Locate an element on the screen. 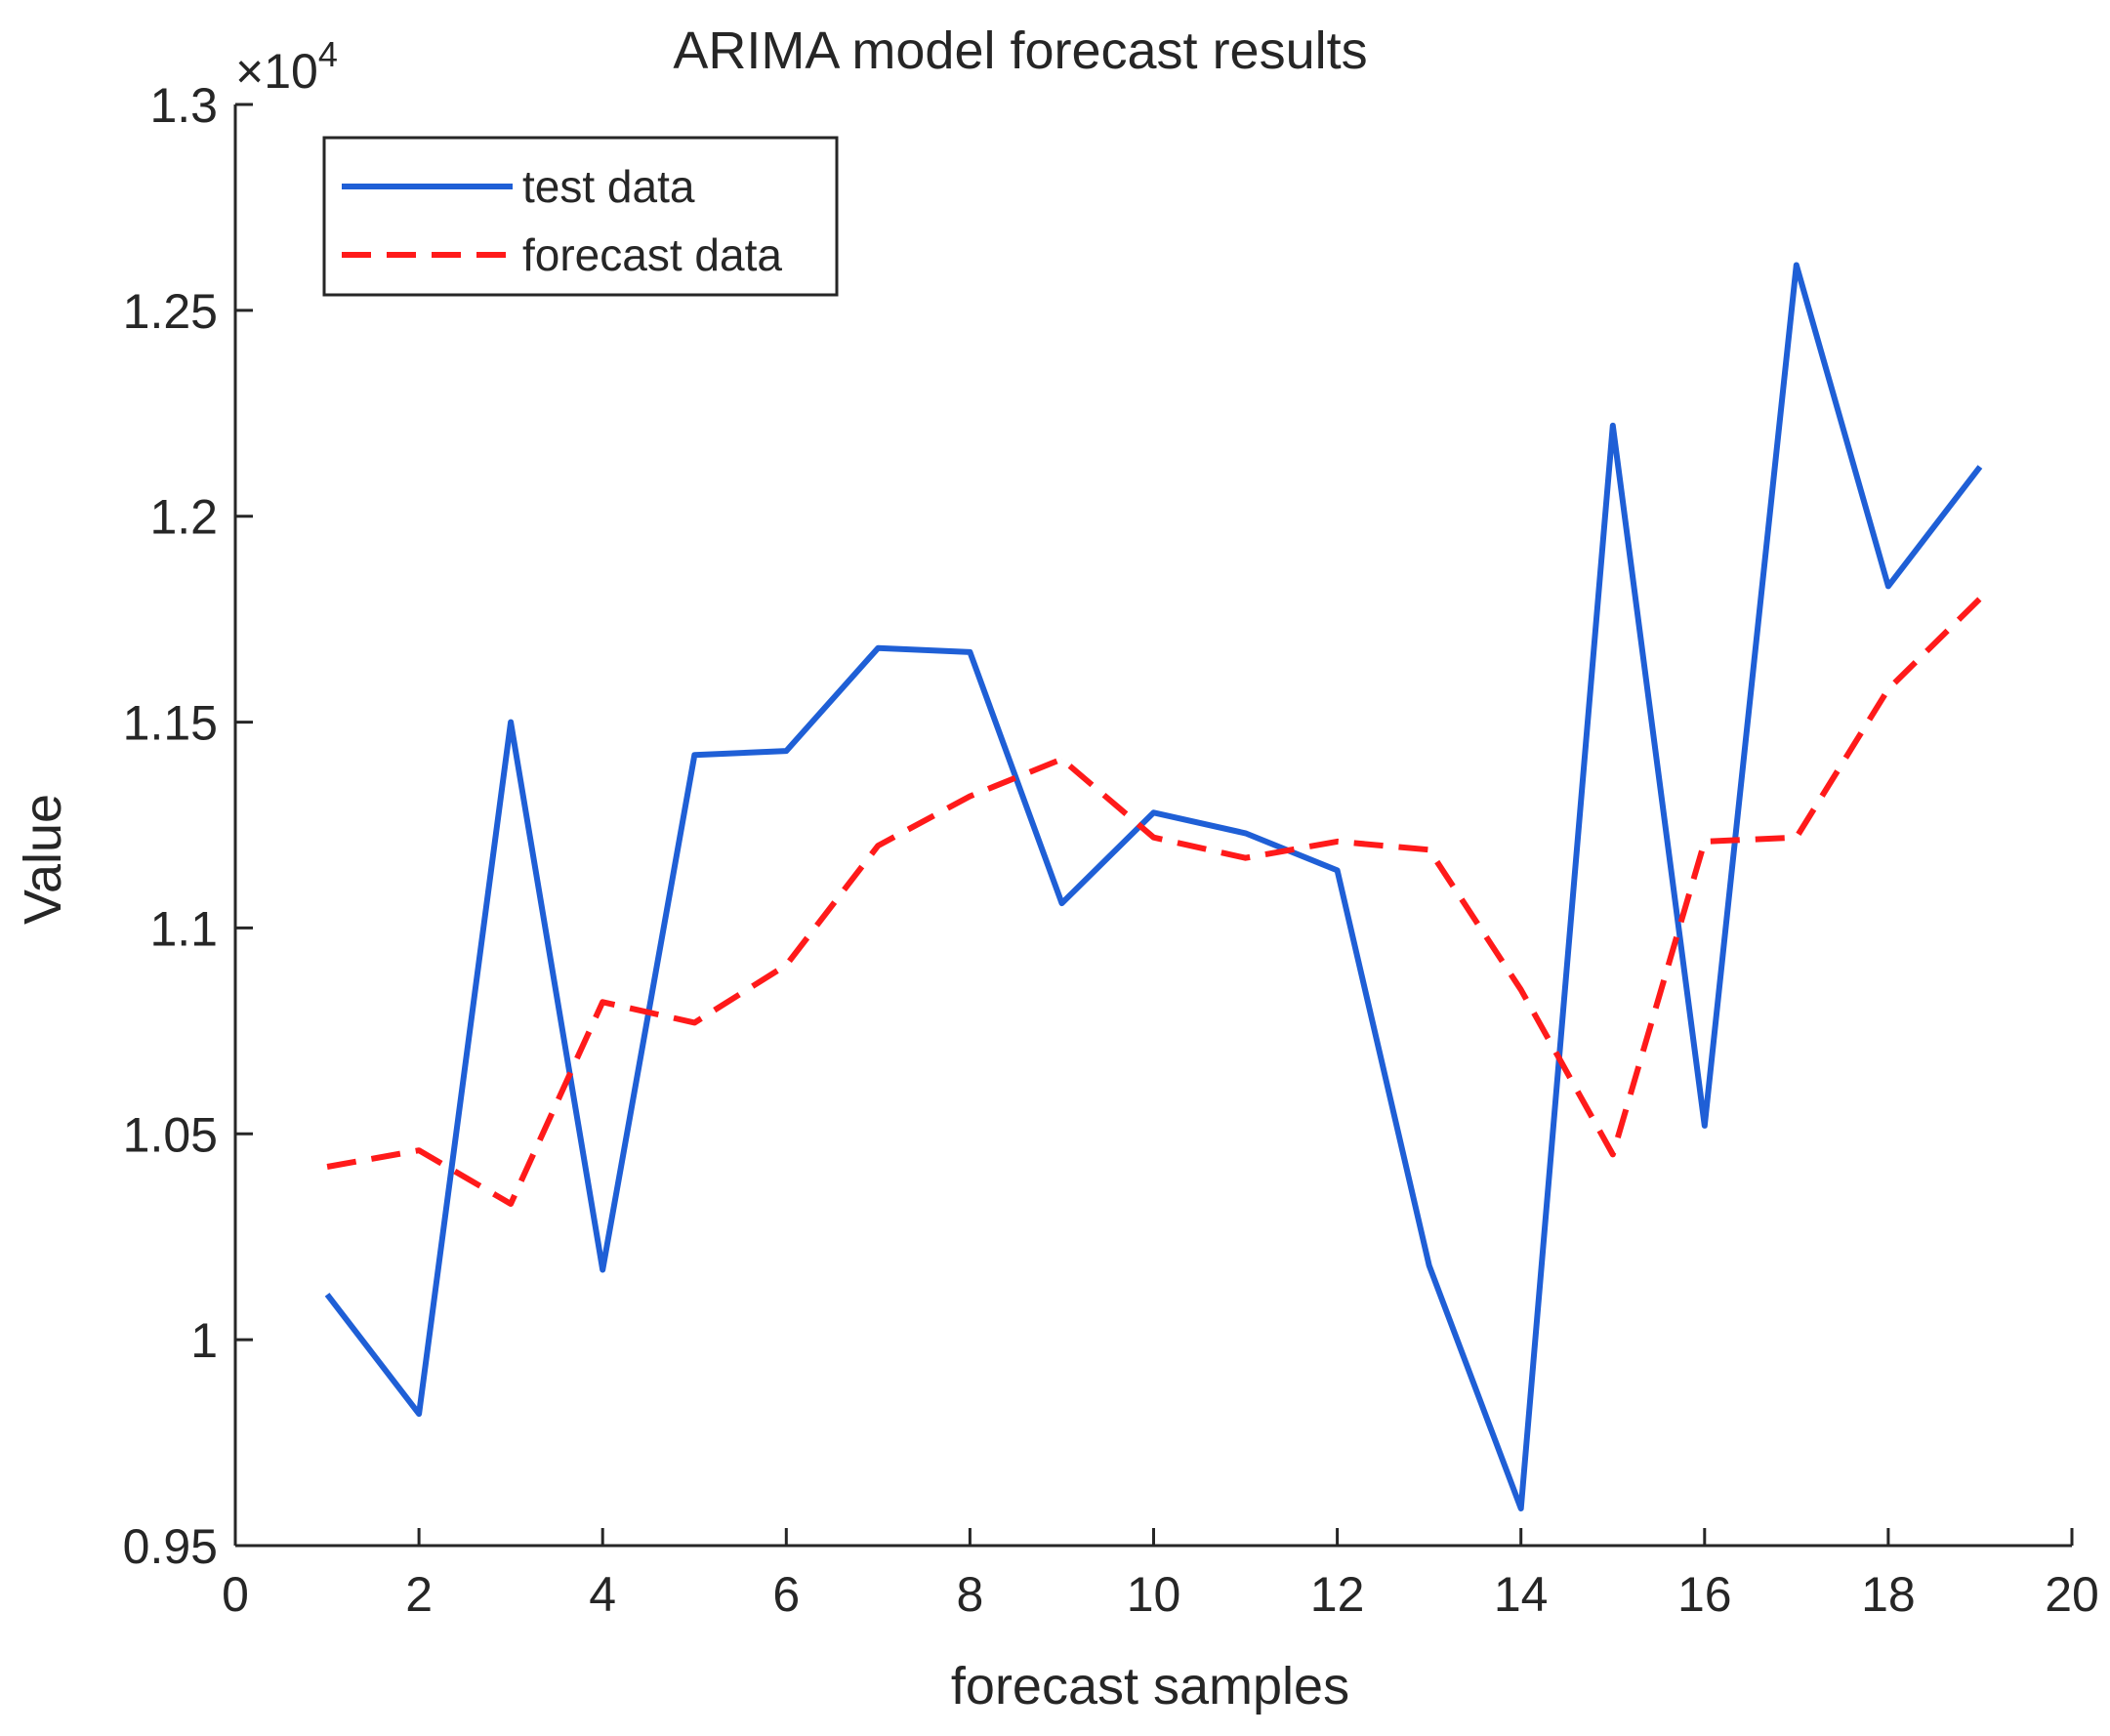  legend-label-forecast-data: forecast data is located at coordinates (652, 254).